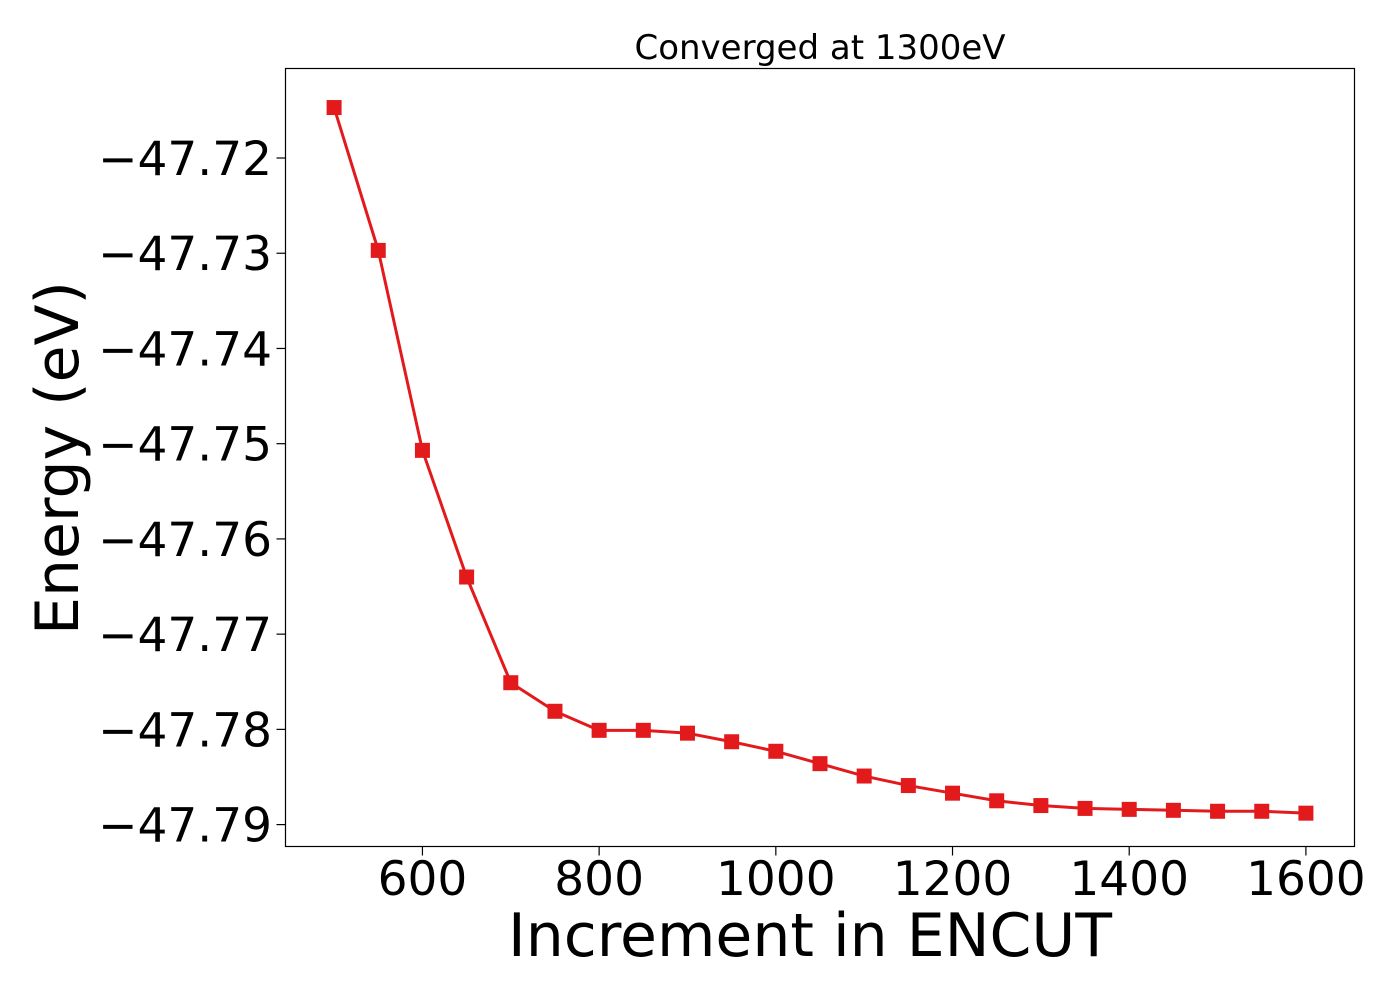  What do you see at coordinates (776, 879) in the screenshot?
I see `x-tick-label: 1000` at bounding box center [776, 879].